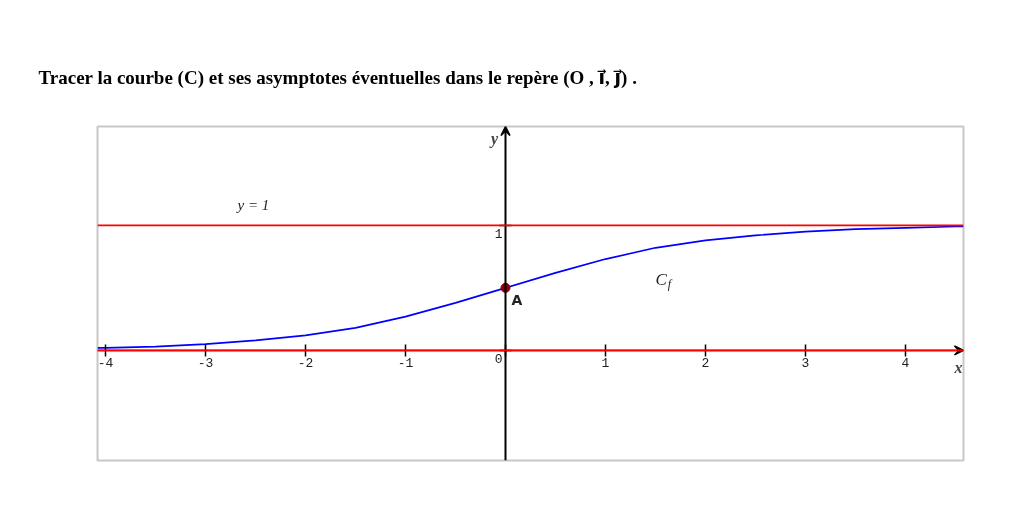  I want to click on x-tick-label: 1, so click(605, 364).